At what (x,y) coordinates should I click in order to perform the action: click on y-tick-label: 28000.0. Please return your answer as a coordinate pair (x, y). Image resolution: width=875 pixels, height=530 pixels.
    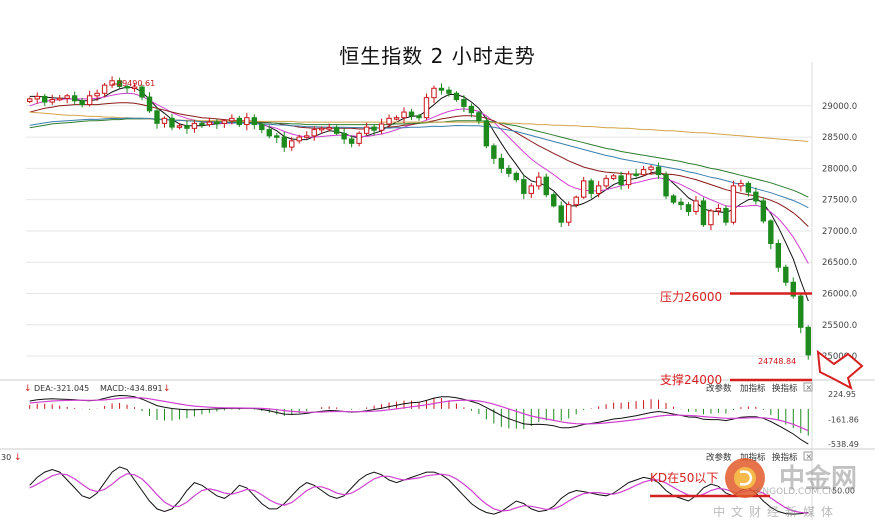
    Looking at the image, I should click on (839, 169).